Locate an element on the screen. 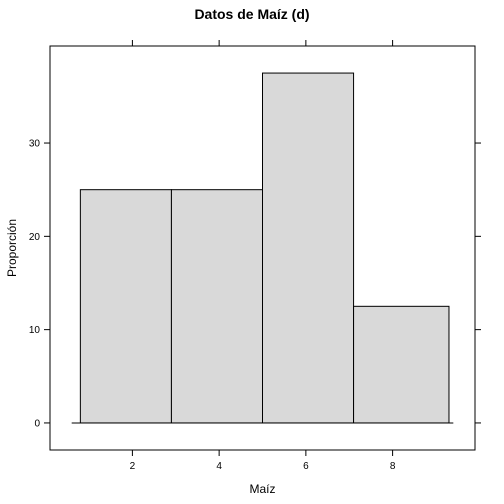  y-tick-label: 10 is located at coordinates (35, 330).